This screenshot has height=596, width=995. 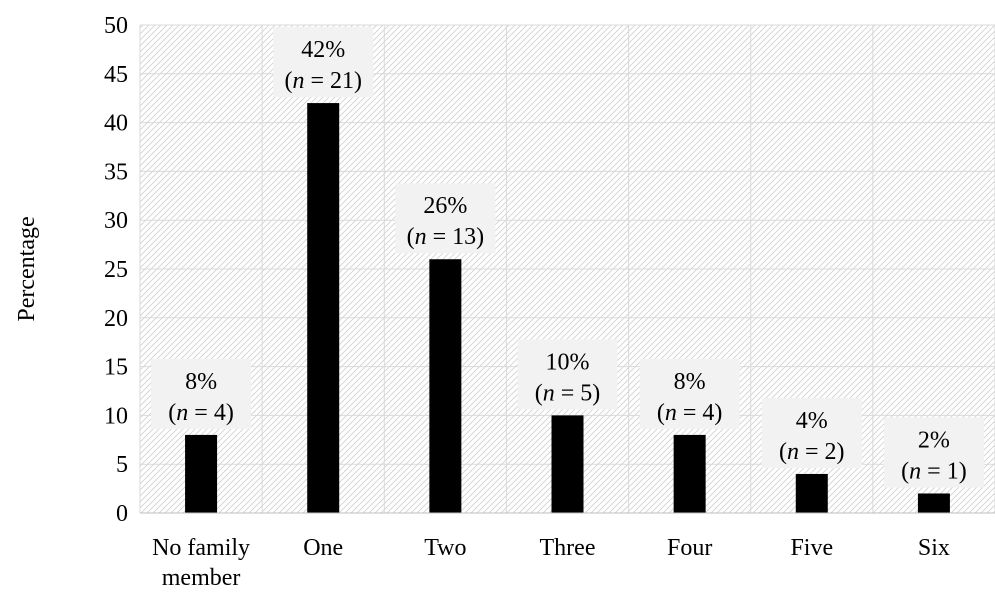 What do you see at coordinates (812, 421) in the screenshot?
I see `data-label-percent: 4%` at bounding box center [812, 421].